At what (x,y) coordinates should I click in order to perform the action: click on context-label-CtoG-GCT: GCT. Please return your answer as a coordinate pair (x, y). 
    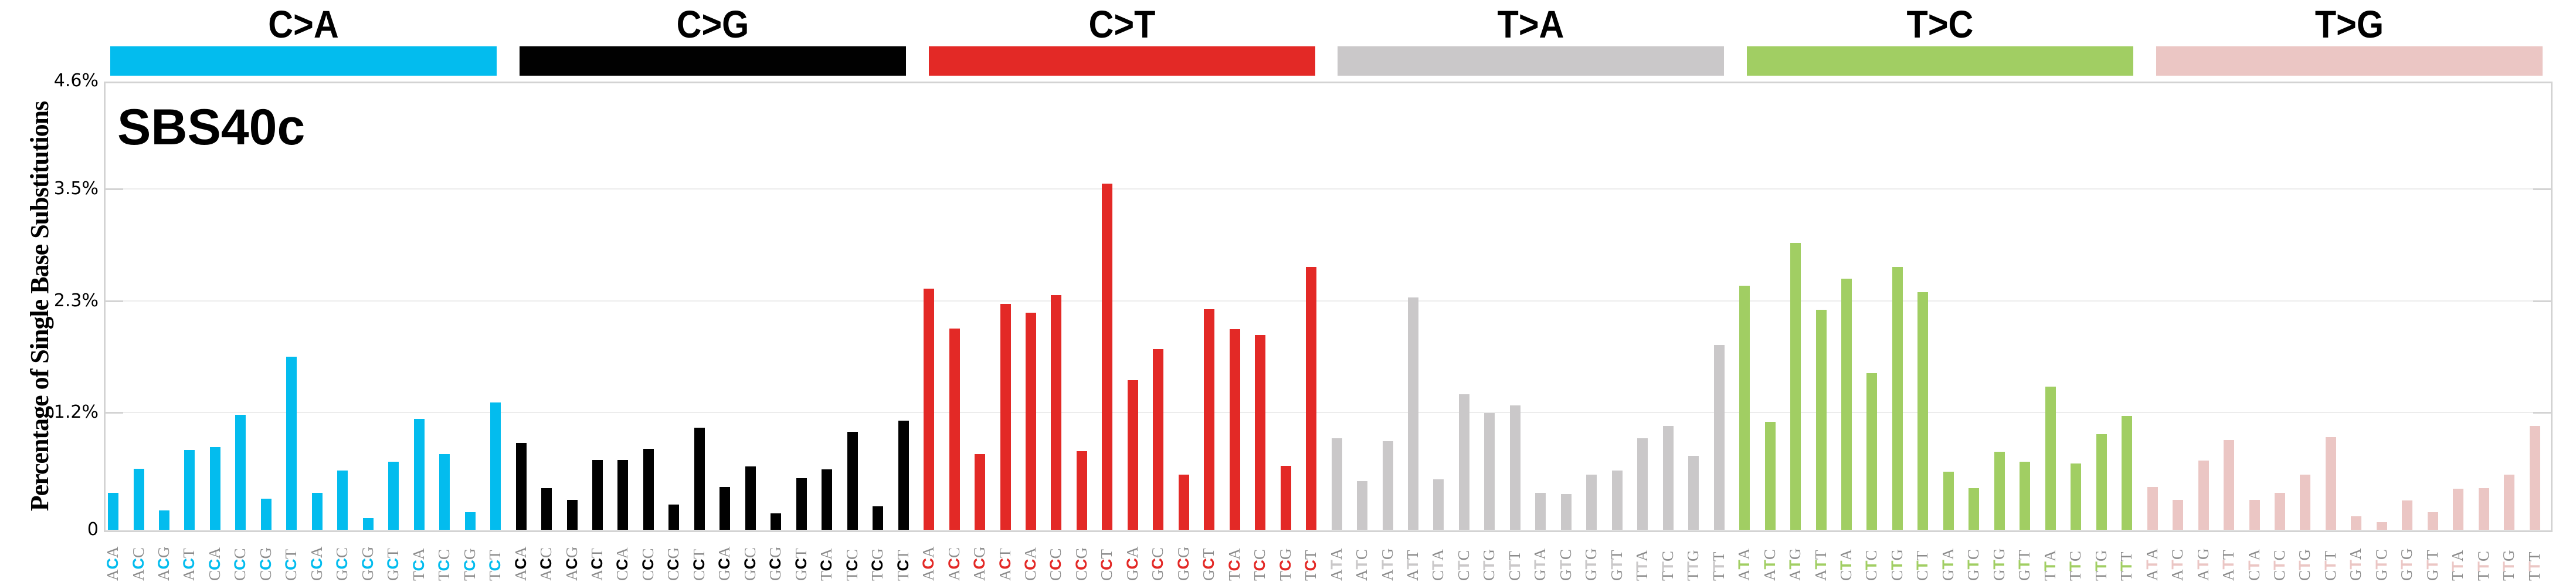
    Looking at the image, I should click on (801, 564).